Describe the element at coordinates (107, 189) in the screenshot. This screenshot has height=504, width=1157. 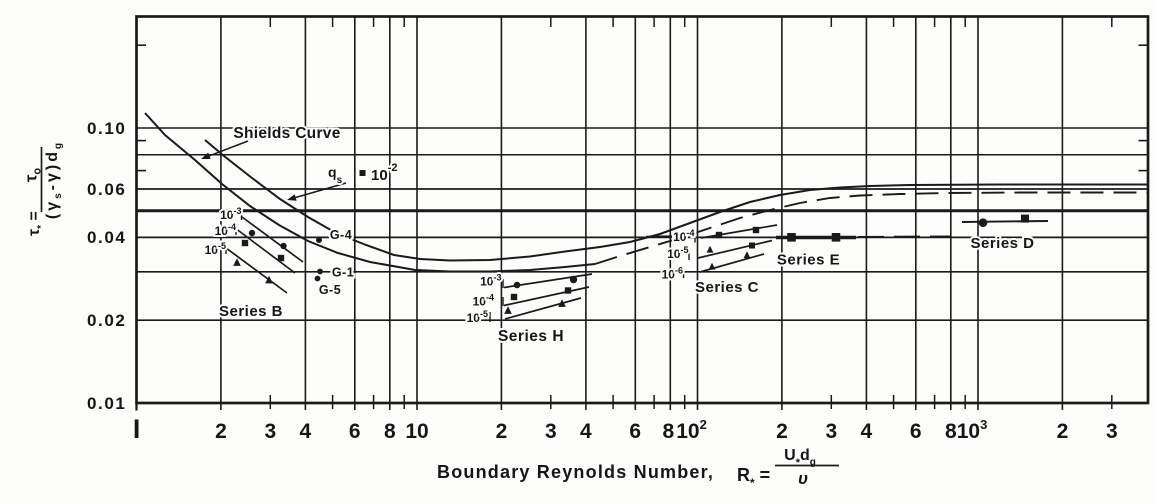
I see `svg-text: 0.06` at that location.